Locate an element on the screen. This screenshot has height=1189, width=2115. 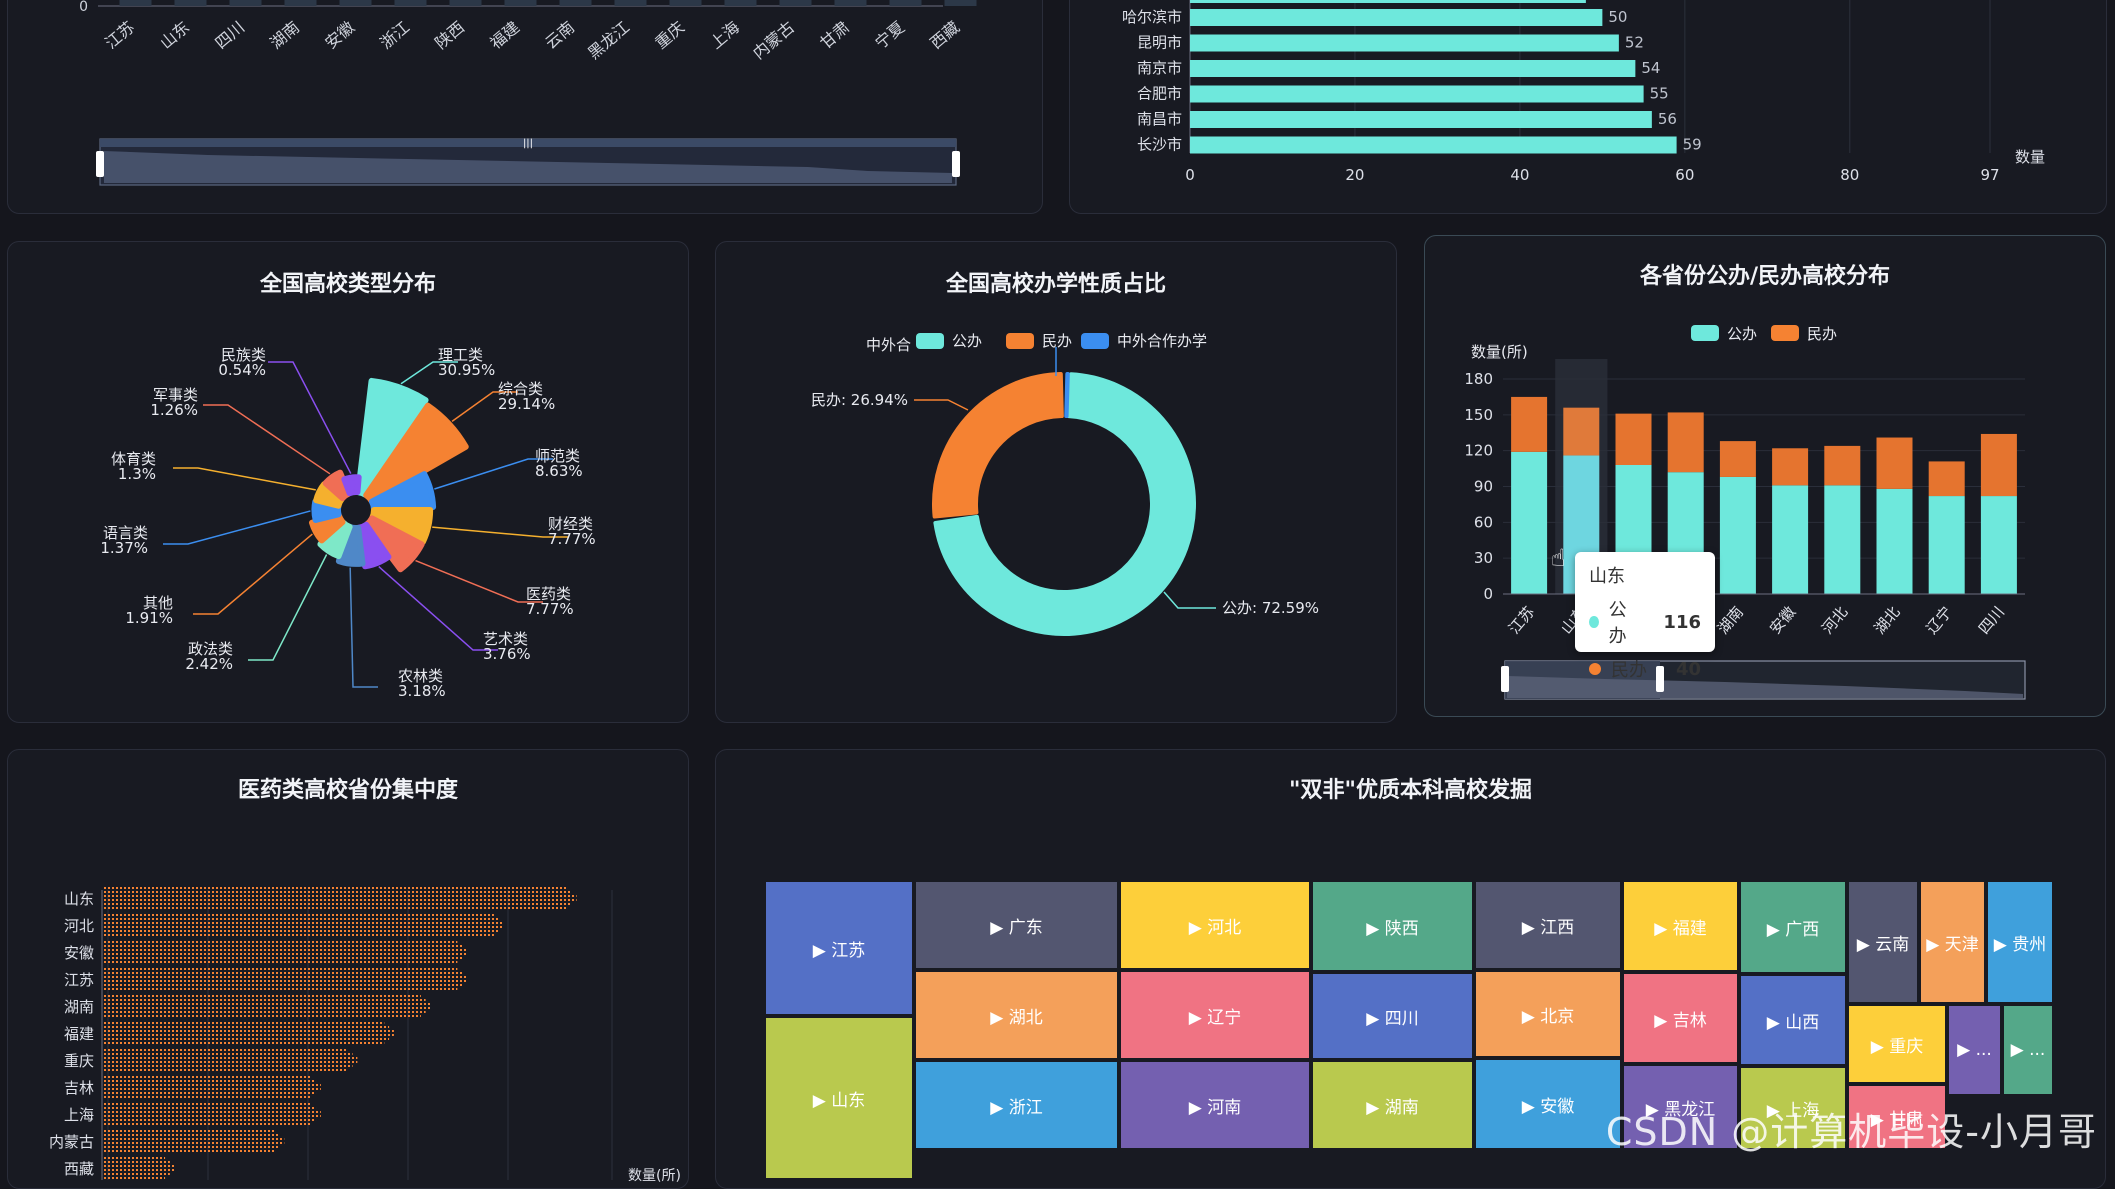
x-tick-label: 西藏 is located at coordinates (944, 35).